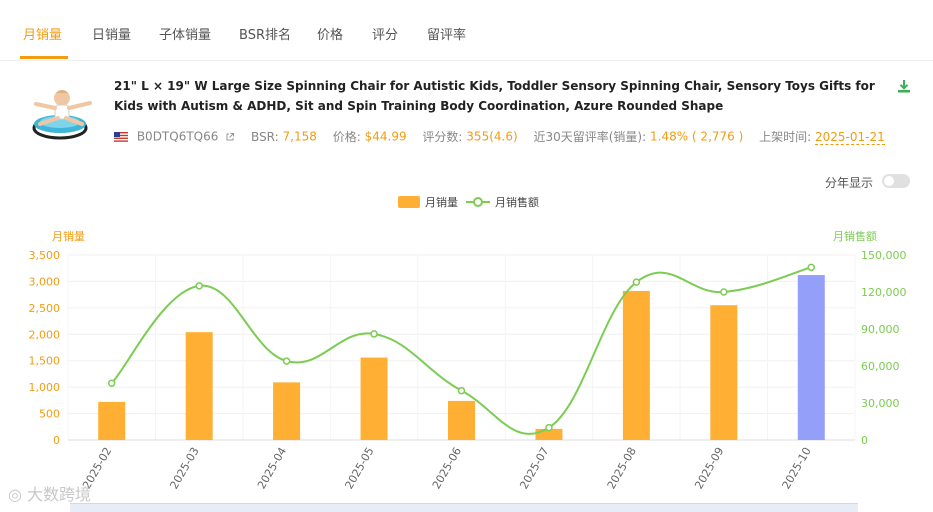 This screenshot has height=512, width=933. I want to click on review-rate-label: 近30天留评率(销量):, so click(590, 137).